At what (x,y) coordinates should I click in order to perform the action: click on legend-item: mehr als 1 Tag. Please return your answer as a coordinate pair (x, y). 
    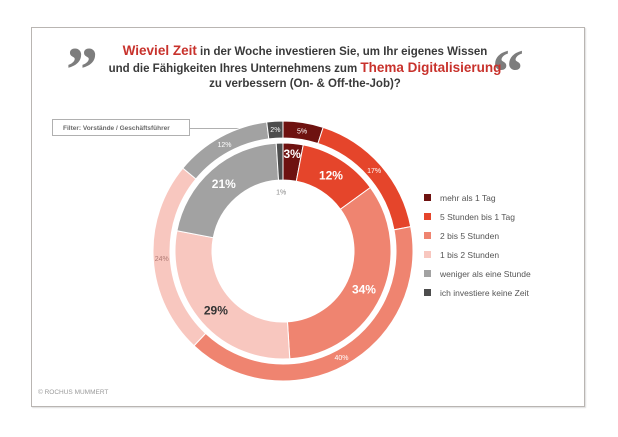
    Looking at the image, I should click on (477, 197).